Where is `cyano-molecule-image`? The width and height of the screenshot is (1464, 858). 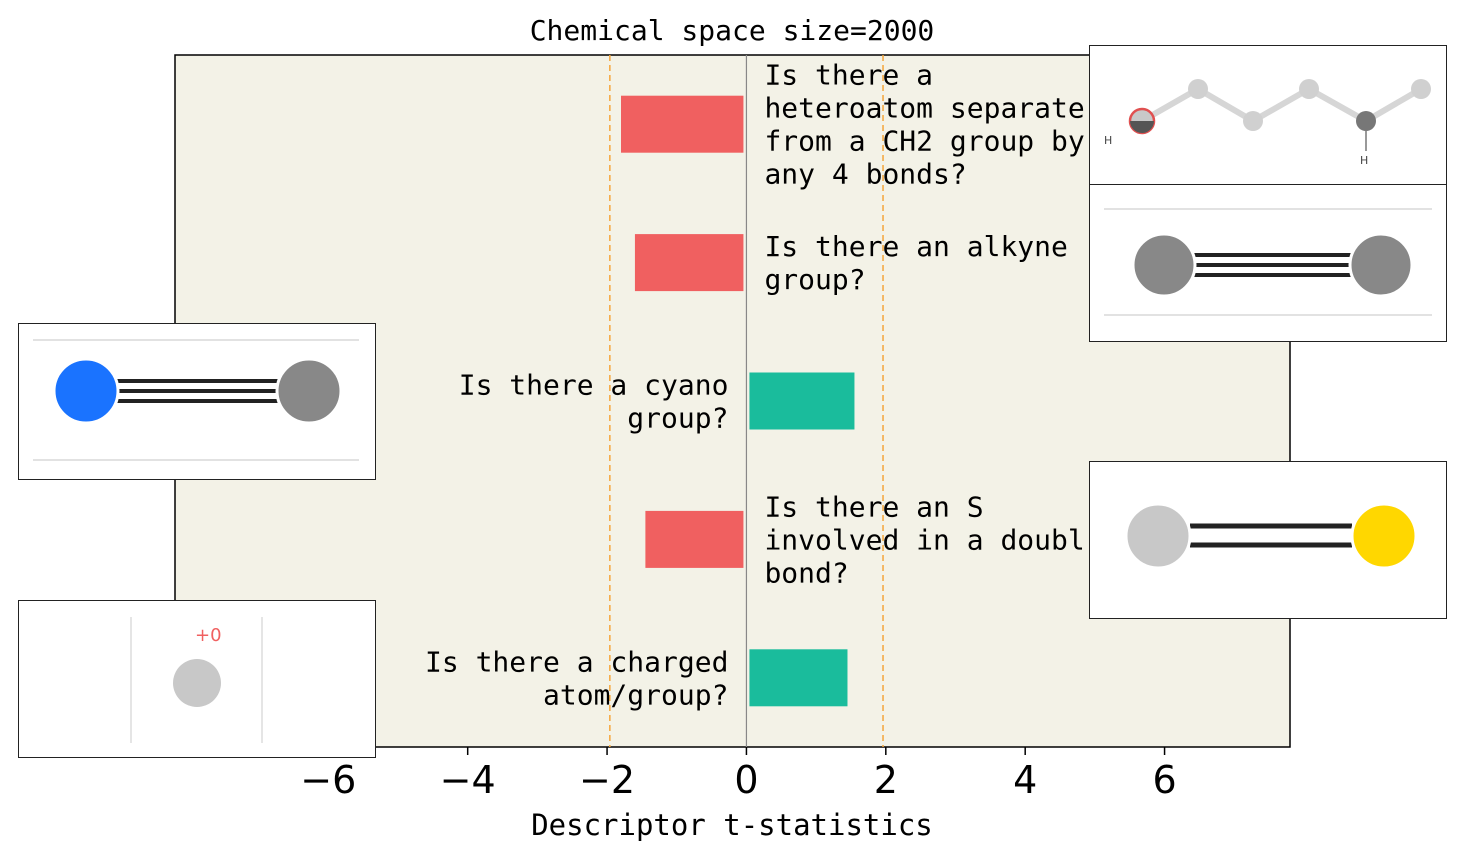
cyano-molecule-image is located at coordinates (197, 401).